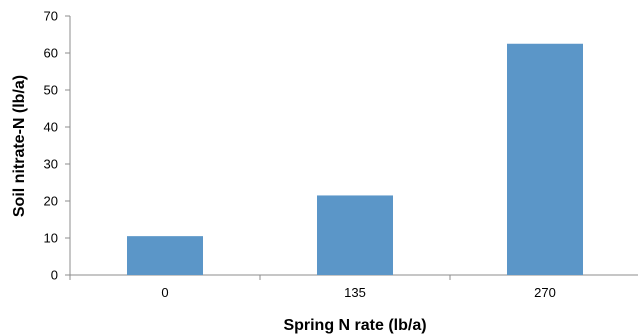 Image resolution: width=638 pixels, height=336 pixels. Describe the element at coordinates (51, 201) in the screenshot. I see `y-tick-label: 20` at that location.